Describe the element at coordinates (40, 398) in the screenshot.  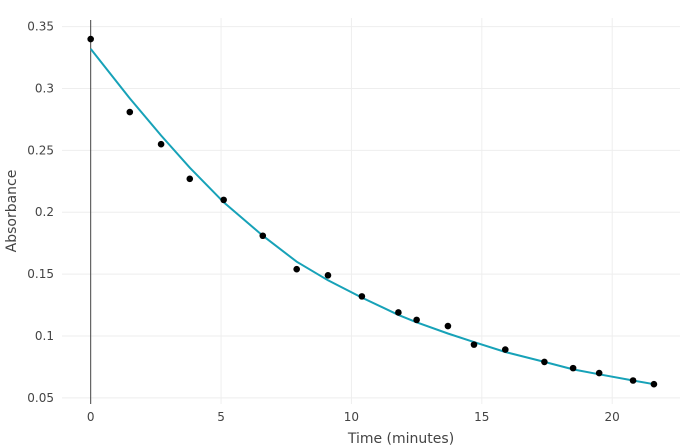
I see `y-tick-label: 0.05` at that location.